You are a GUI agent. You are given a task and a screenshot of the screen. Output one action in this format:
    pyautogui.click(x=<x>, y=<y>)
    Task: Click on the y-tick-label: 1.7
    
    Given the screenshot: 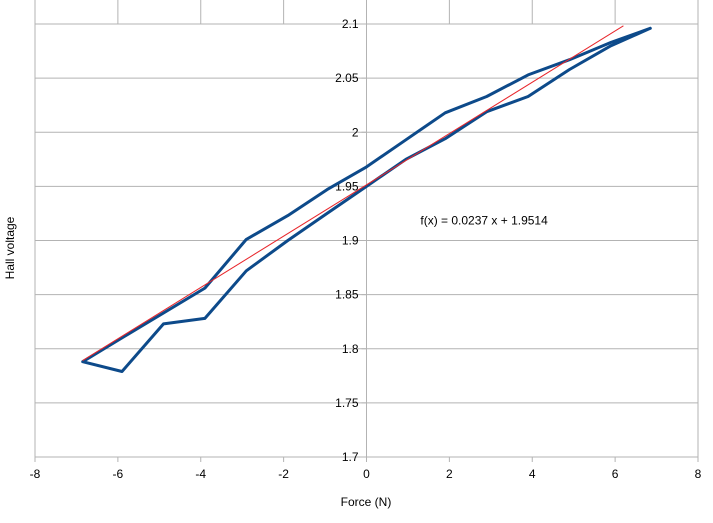 What is the action you would take?
    pyautogui.click(x=350, y=457)
    